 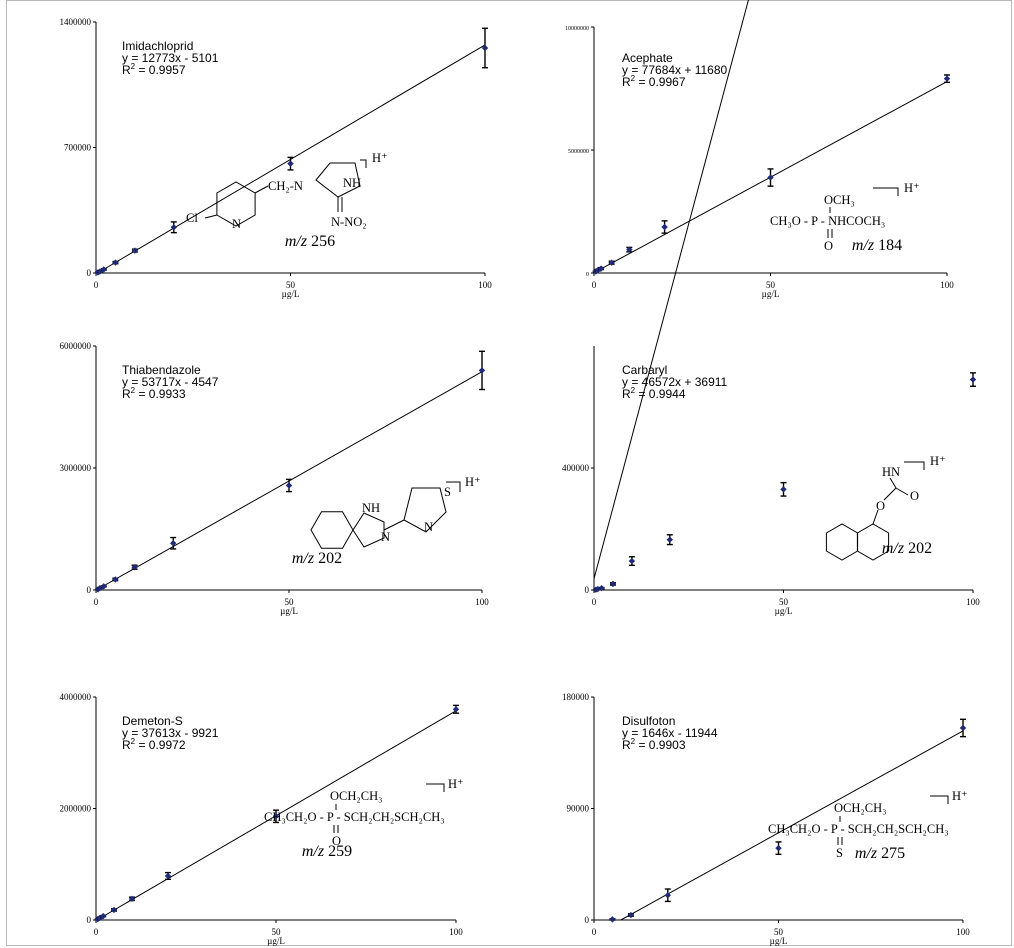 I want to click on y-tick-label: 10000000, so click(x=577, y=29).